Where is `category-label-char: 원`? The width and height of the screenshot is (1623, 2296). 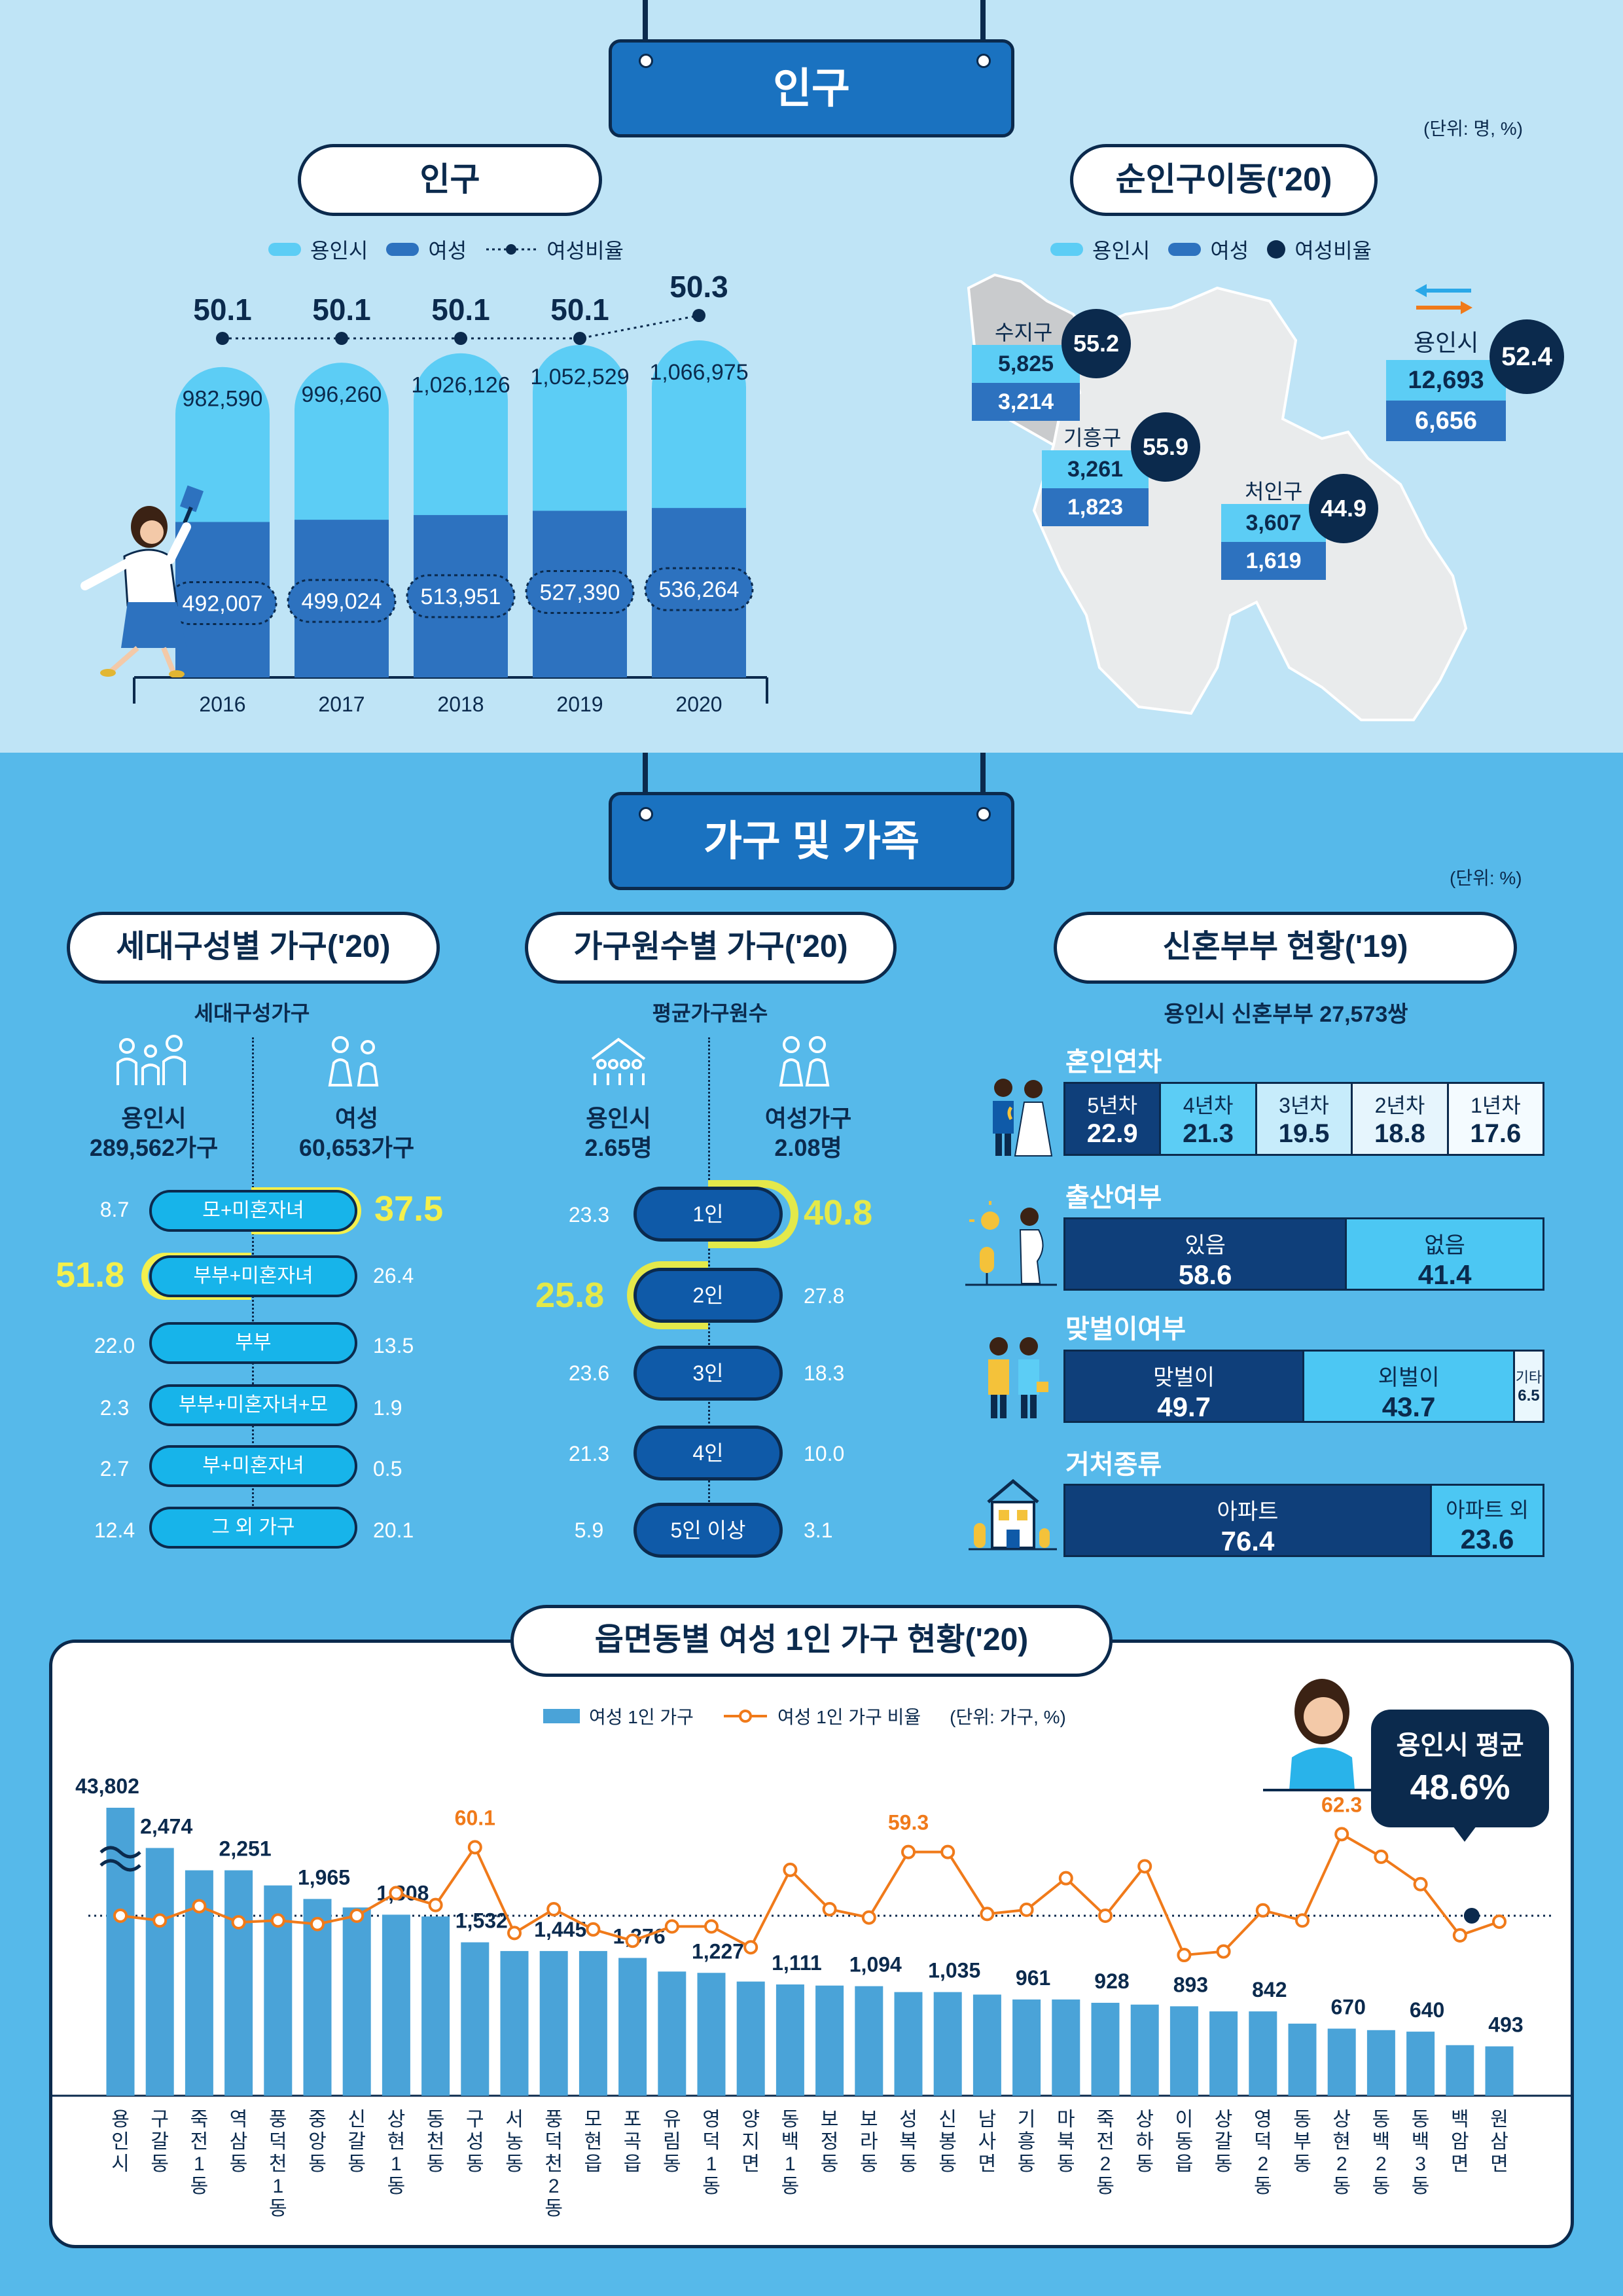
category-label-char: 원 is located at coordinates (1499, 2119).